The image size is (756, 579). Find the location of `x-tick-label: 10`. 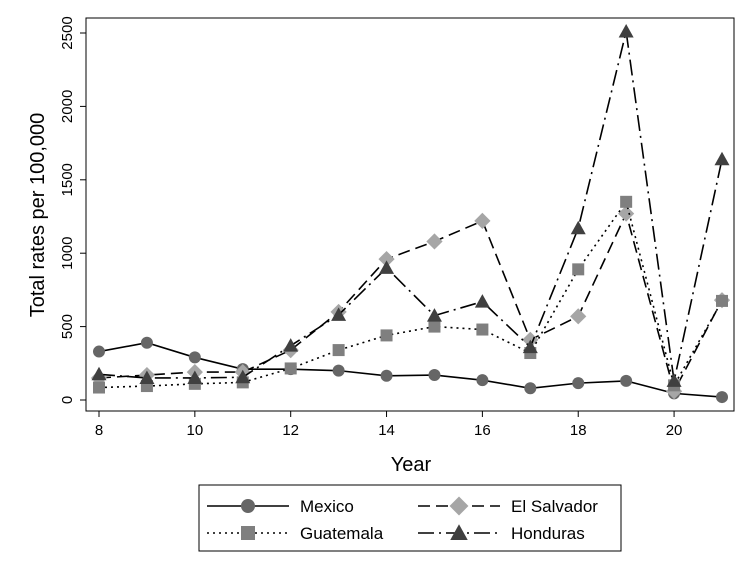

x-tick-label: 10 is located at coordinates (195, 430).